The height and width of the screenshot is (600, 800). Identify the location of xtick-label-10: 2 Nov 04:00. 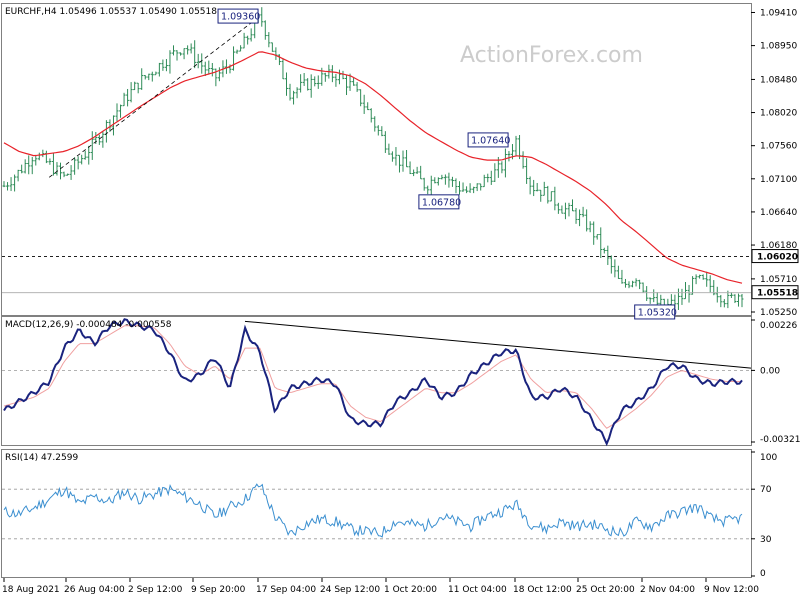
(667, 590).